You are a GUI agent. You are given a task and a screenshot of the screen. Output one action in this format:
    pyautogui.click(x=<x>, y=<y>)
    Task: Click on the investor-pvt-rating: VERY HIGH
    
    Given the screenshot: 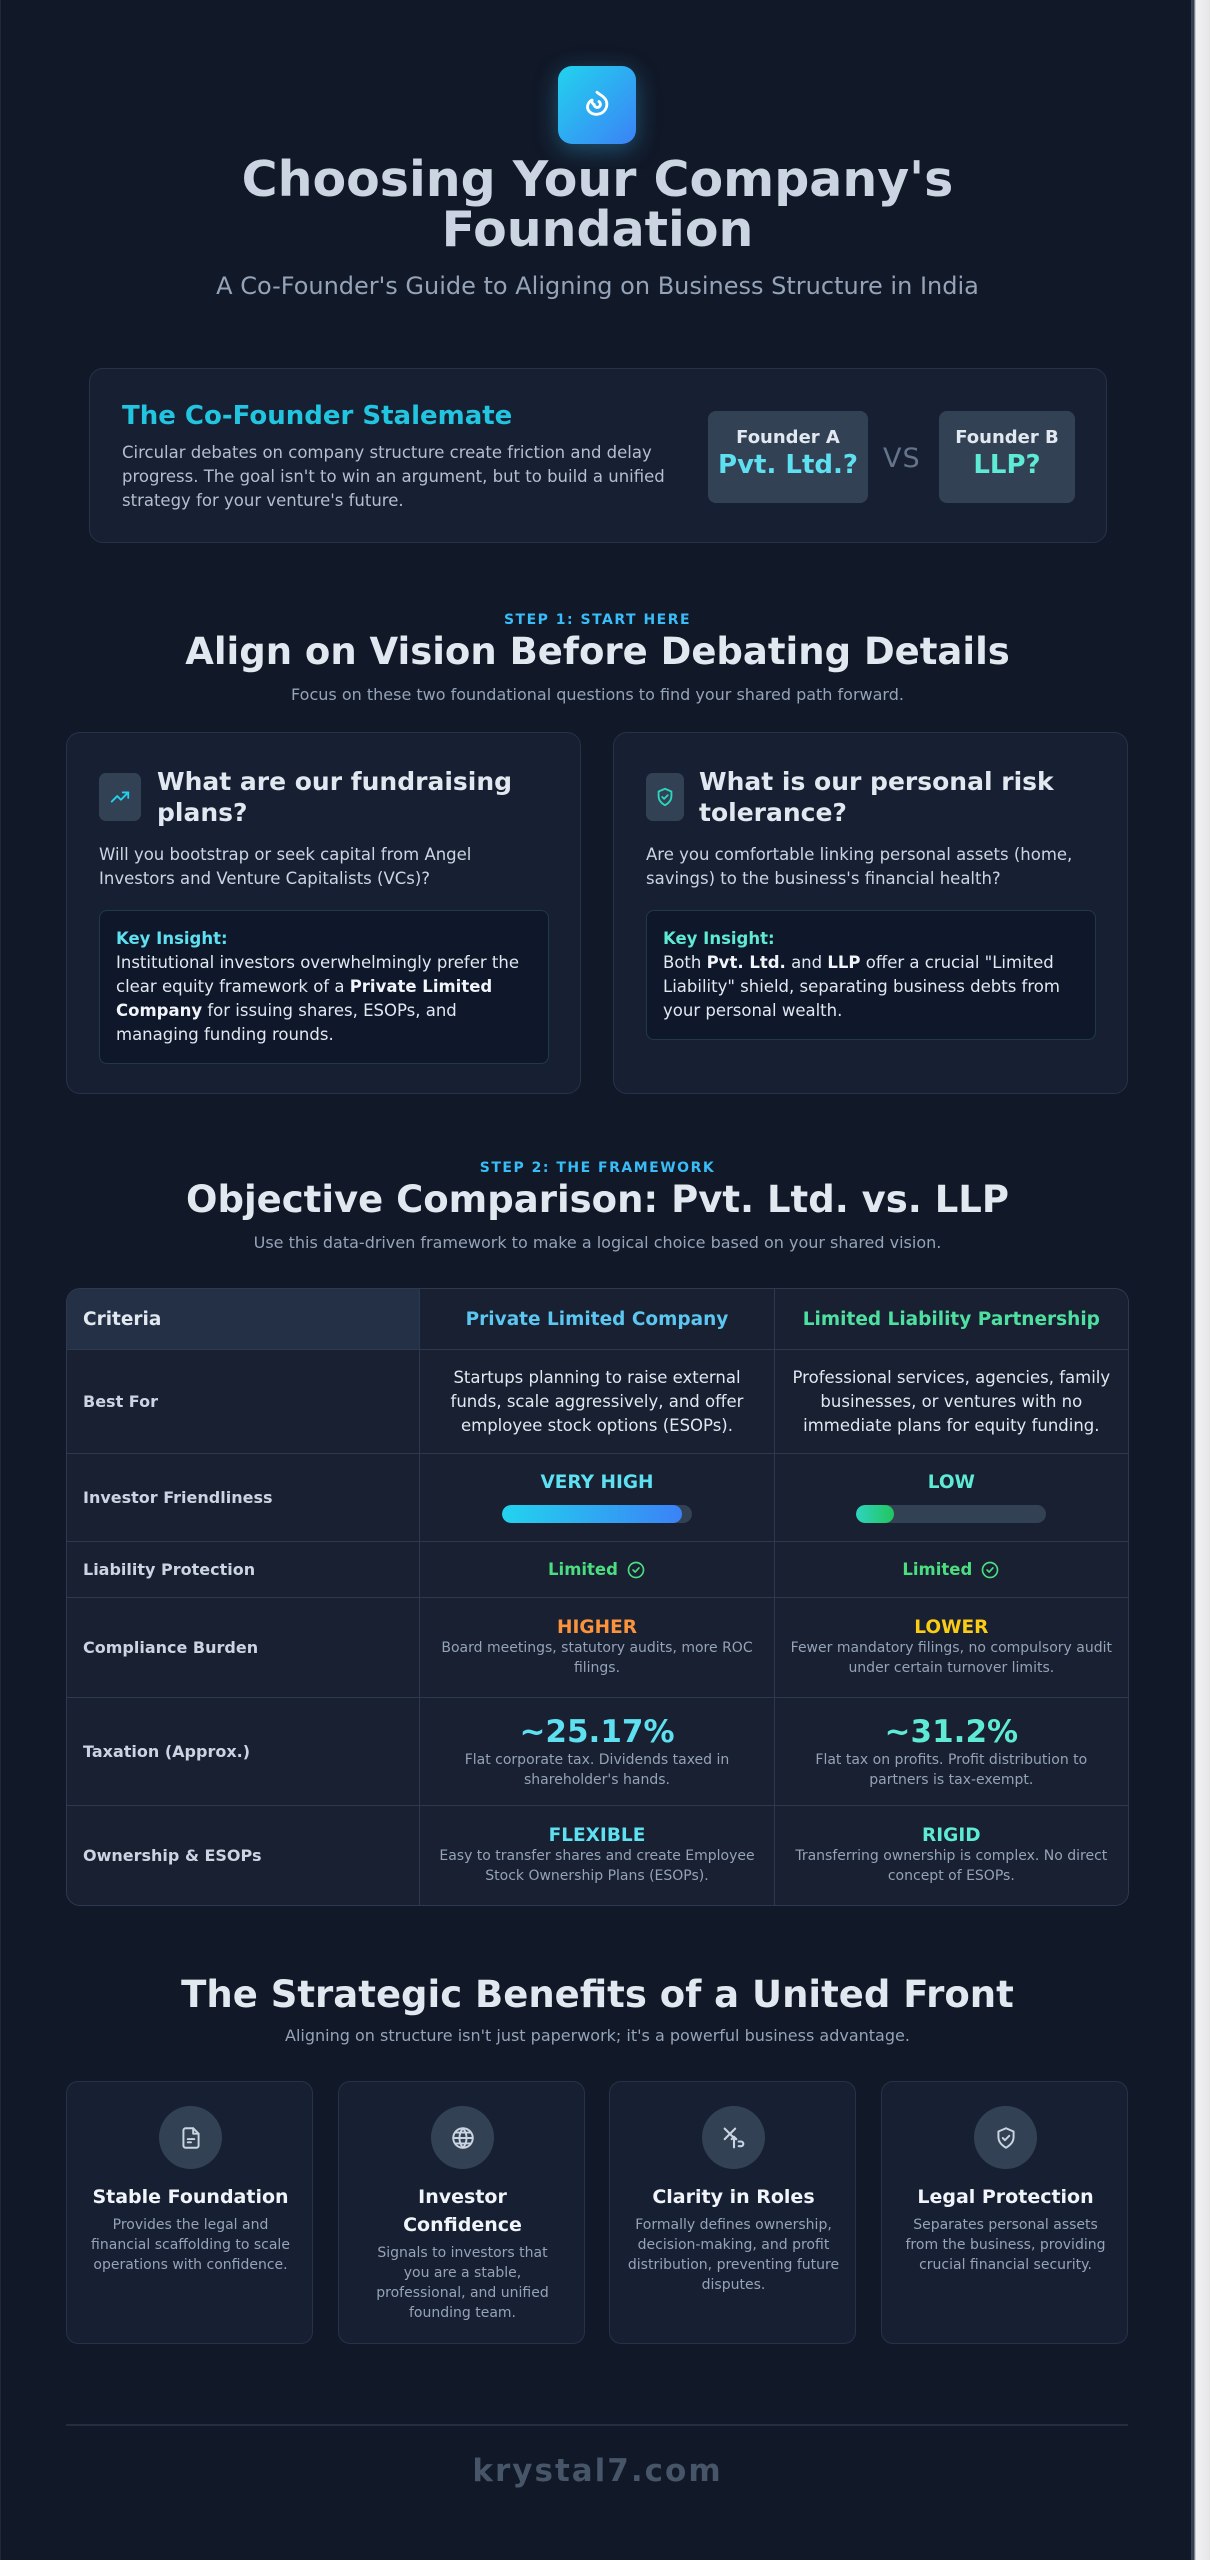 What is the action you would take?
    pyautogui.click(x=597, y=1482)
    